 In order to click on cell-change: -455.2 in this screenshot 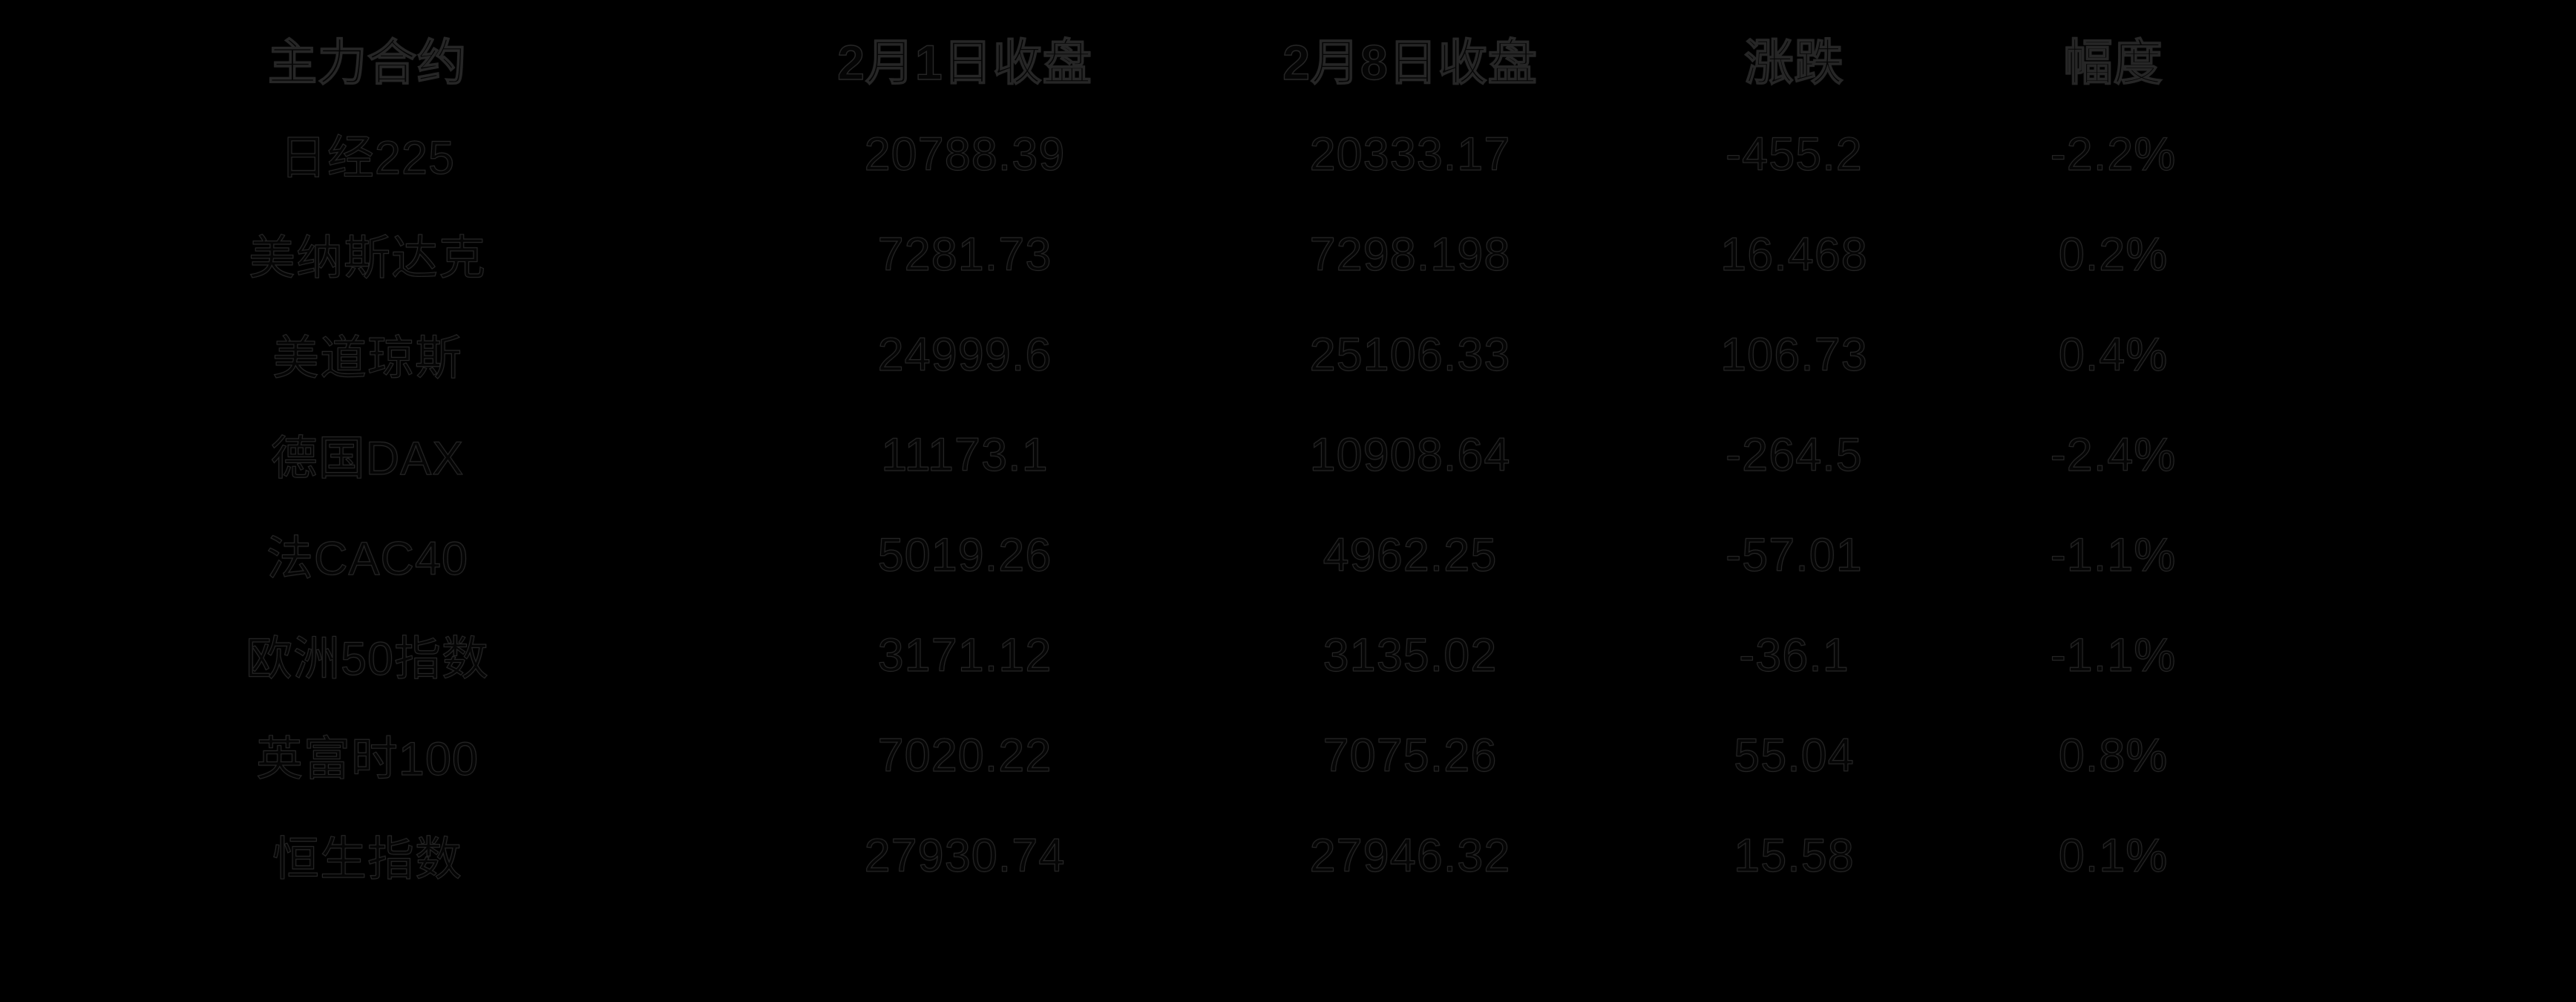, I will do `click(1794, 154)`.